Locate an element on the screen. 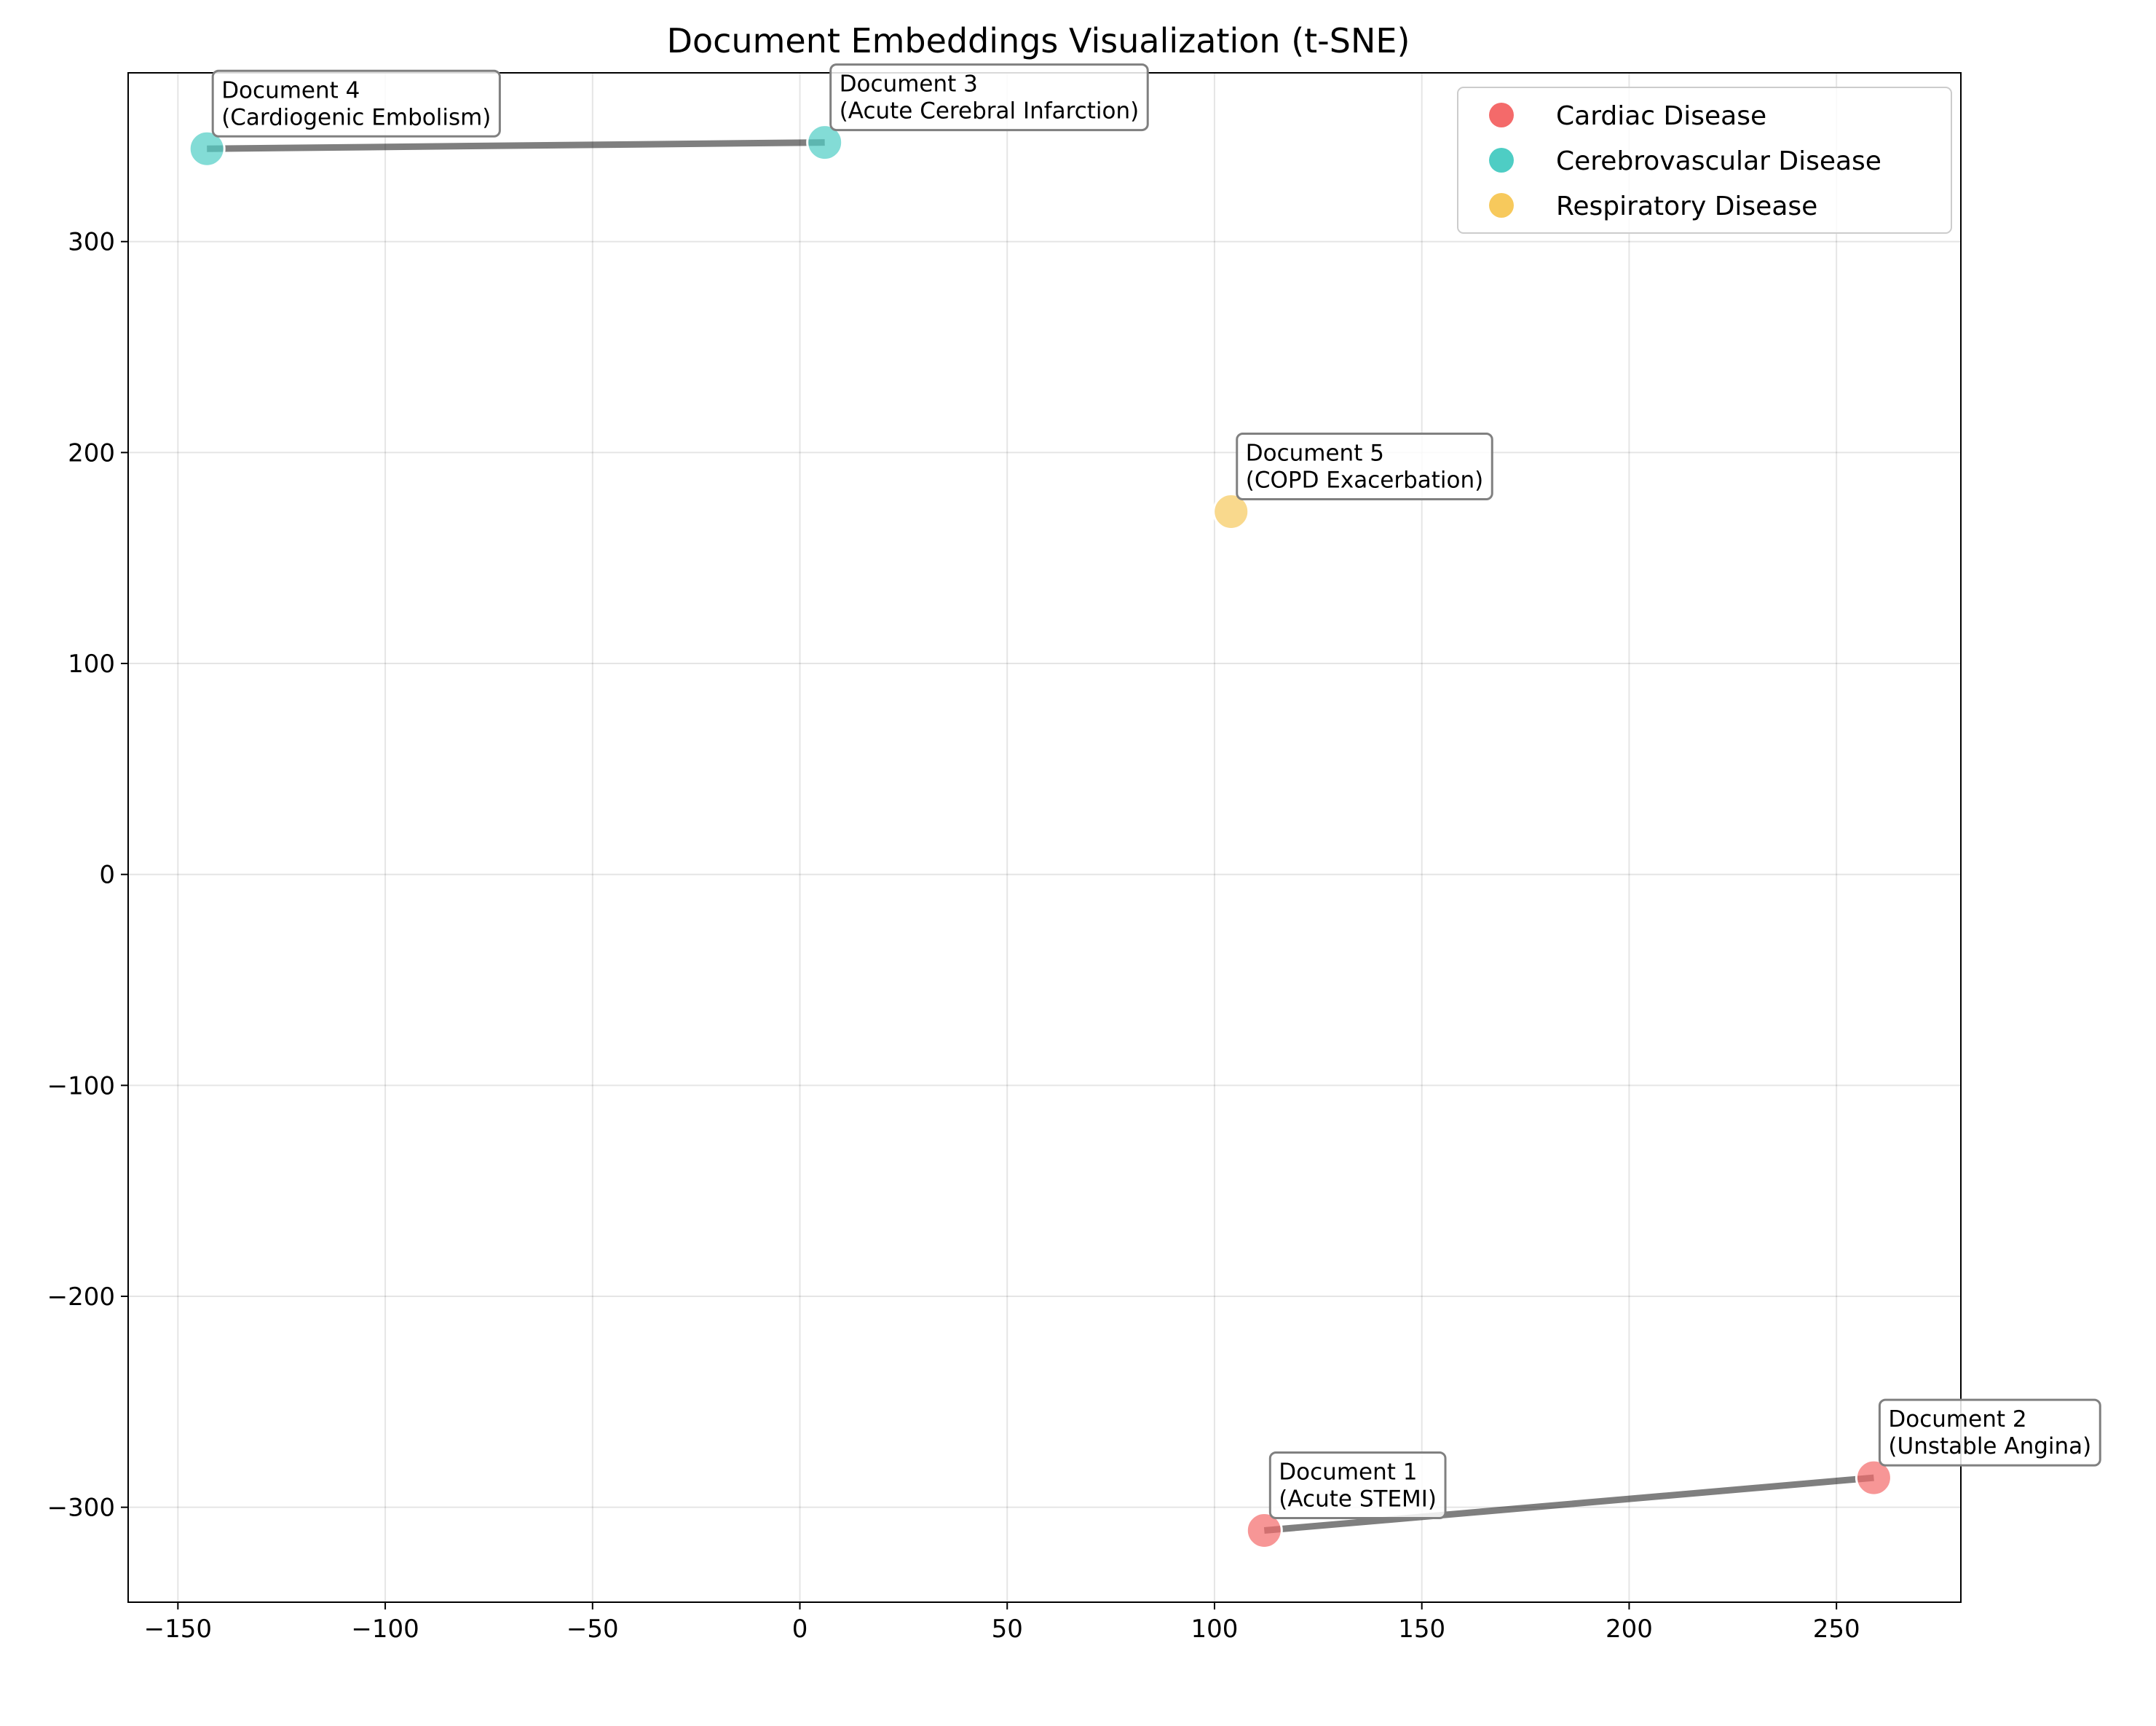 This screenshot has width=2156, height=1726. annotation-subtitle: (Cardiogenic Embolism) is located at coordinates (356, 117).